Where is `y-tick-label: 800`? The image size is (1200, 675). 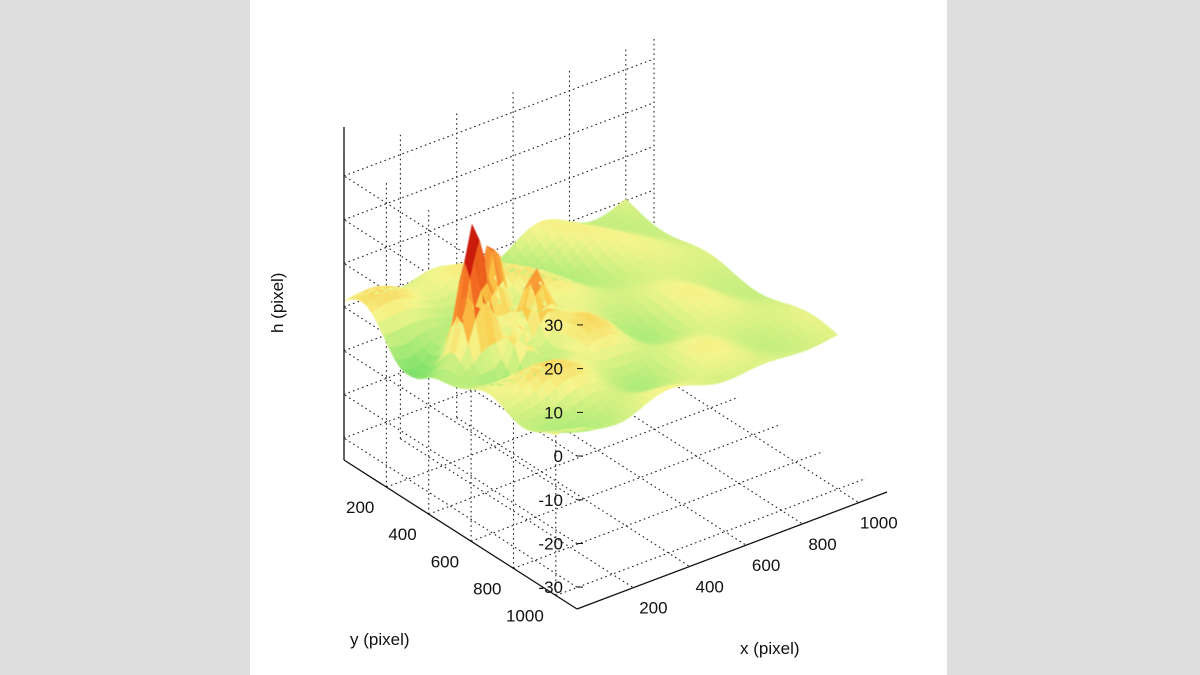
y-tick-label: 800 is located at coordinates (487, 588).